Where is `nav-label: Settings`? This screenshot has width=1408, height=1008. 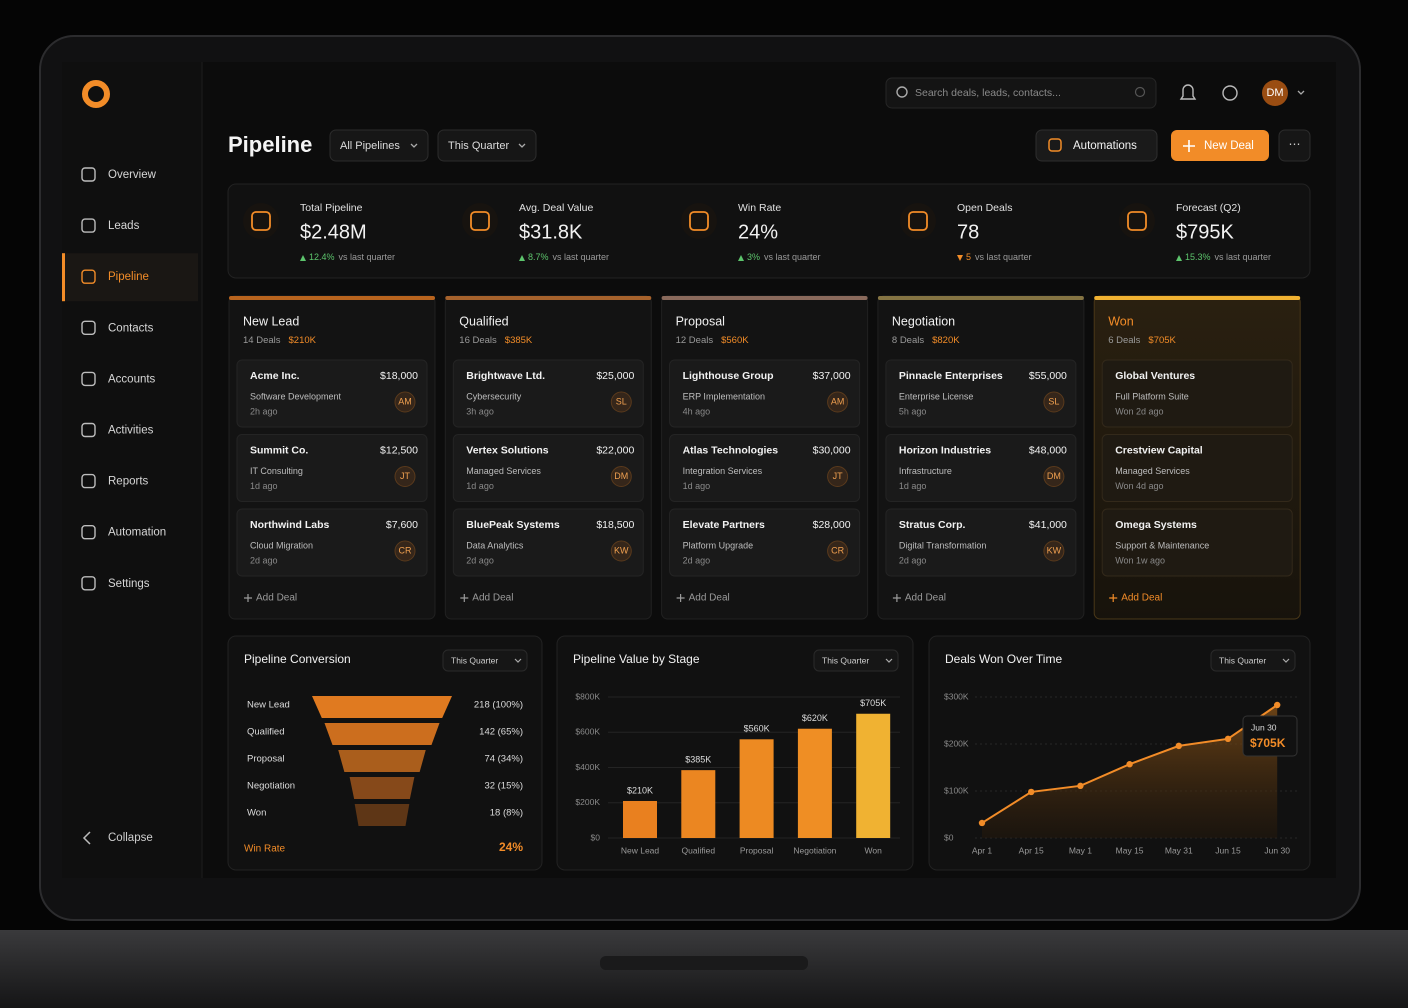 nav-label: Settings is located at coordinates (129, 584).